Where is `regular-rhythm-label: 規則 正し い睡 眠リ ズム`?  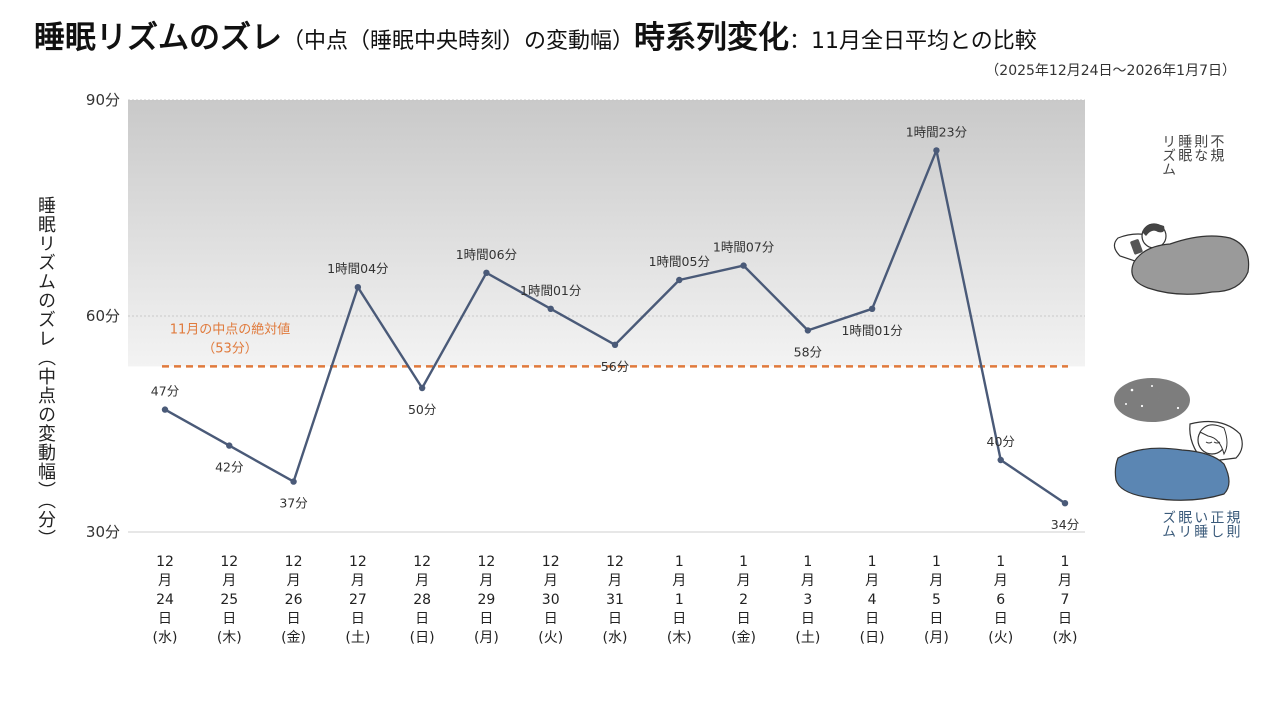 regular-rhythm-label: 規則 正し い睡 眠リ ズム is located at coordinates (1200, 524).